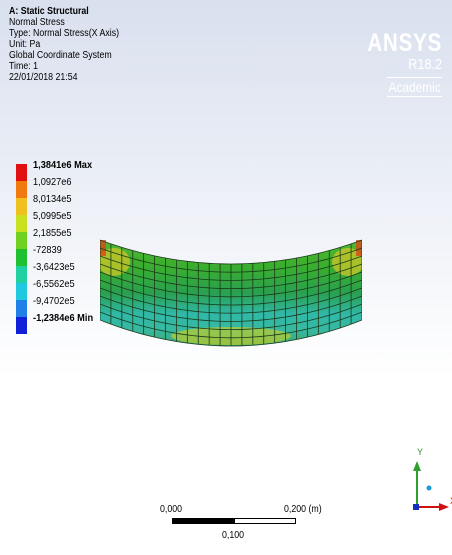 This screenshot has width=452, height=555. I want to click on ansys-logo: ANSYS R18.2 Academic, so click(396, 63).